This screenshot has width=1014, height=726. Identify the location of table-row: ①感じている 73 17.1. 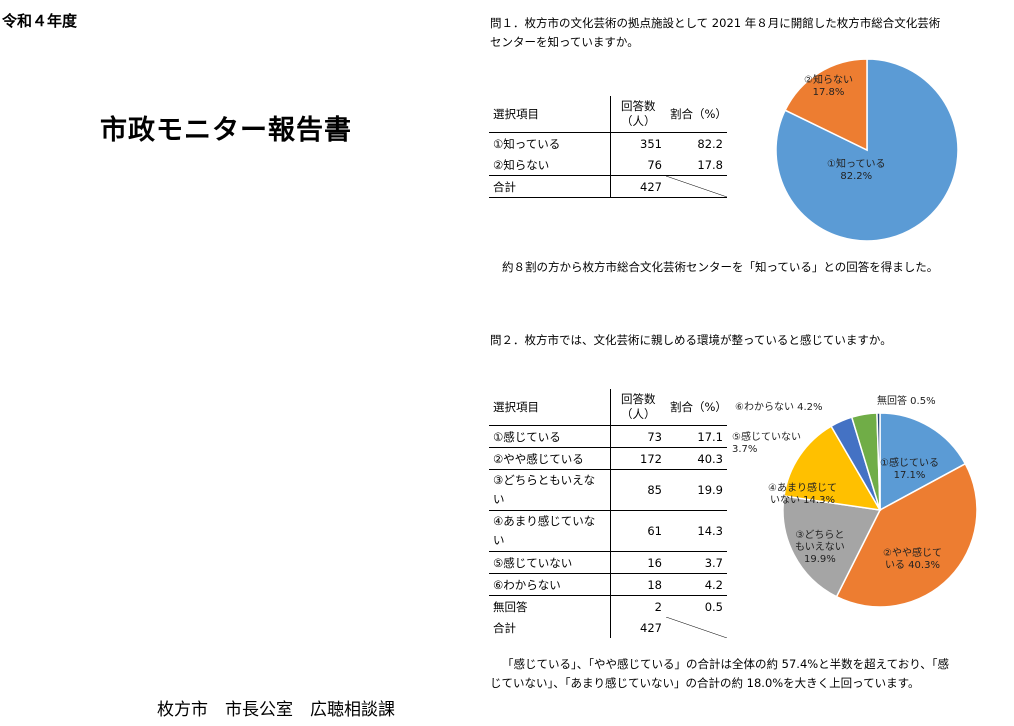
(608, 436).